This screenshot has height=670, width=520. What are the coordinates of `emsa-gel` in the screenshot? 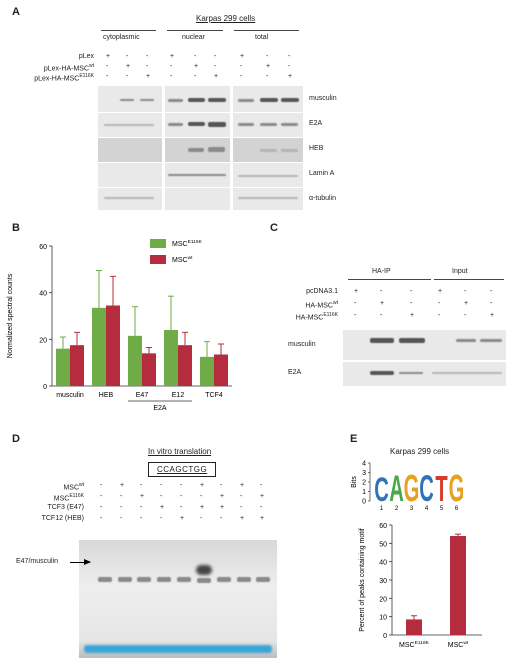 It's located at (178, 599).